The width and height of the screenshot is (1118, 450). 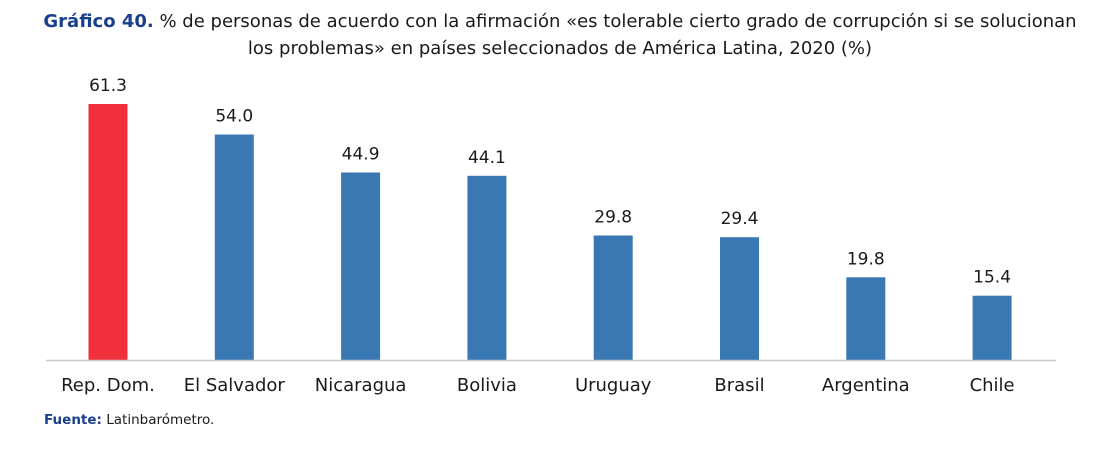 What do you see at coordinates (487, 385) in the screenshot?
I see `category-label-3: Bolivia` at bounding box center [487, 385].